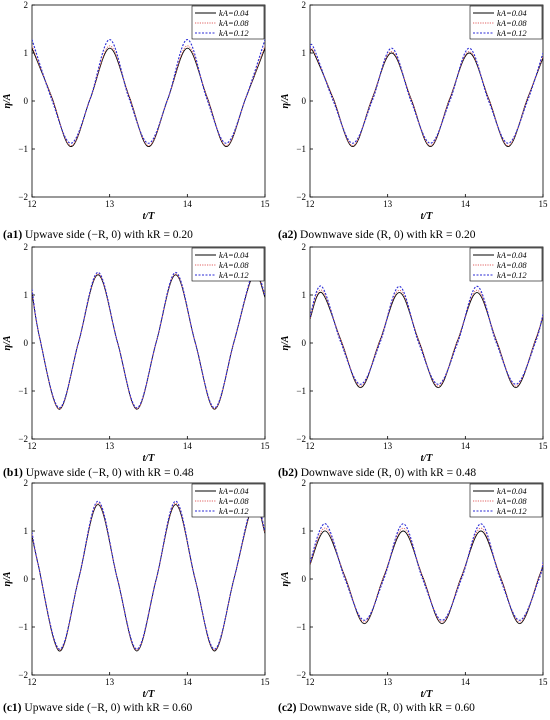 This screenshot has height=720, width=550. Describe the element at coordinates (13, 473) in the screenshot. I see `caption-b1-label: (b1)` at that location.